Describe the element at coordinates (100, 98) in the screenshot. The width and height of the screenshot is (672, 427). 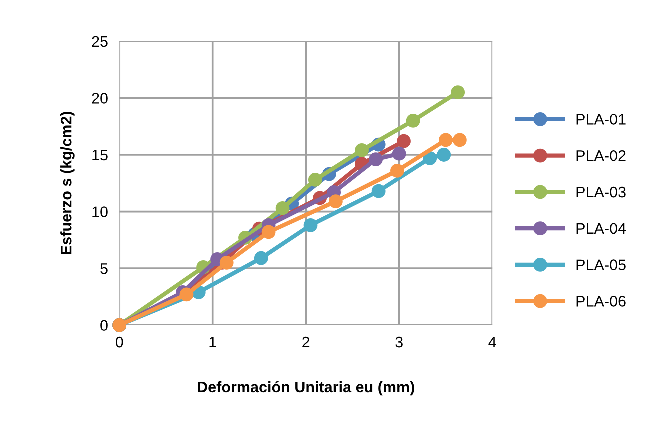
I see `y-tick-label: 20` at that location.